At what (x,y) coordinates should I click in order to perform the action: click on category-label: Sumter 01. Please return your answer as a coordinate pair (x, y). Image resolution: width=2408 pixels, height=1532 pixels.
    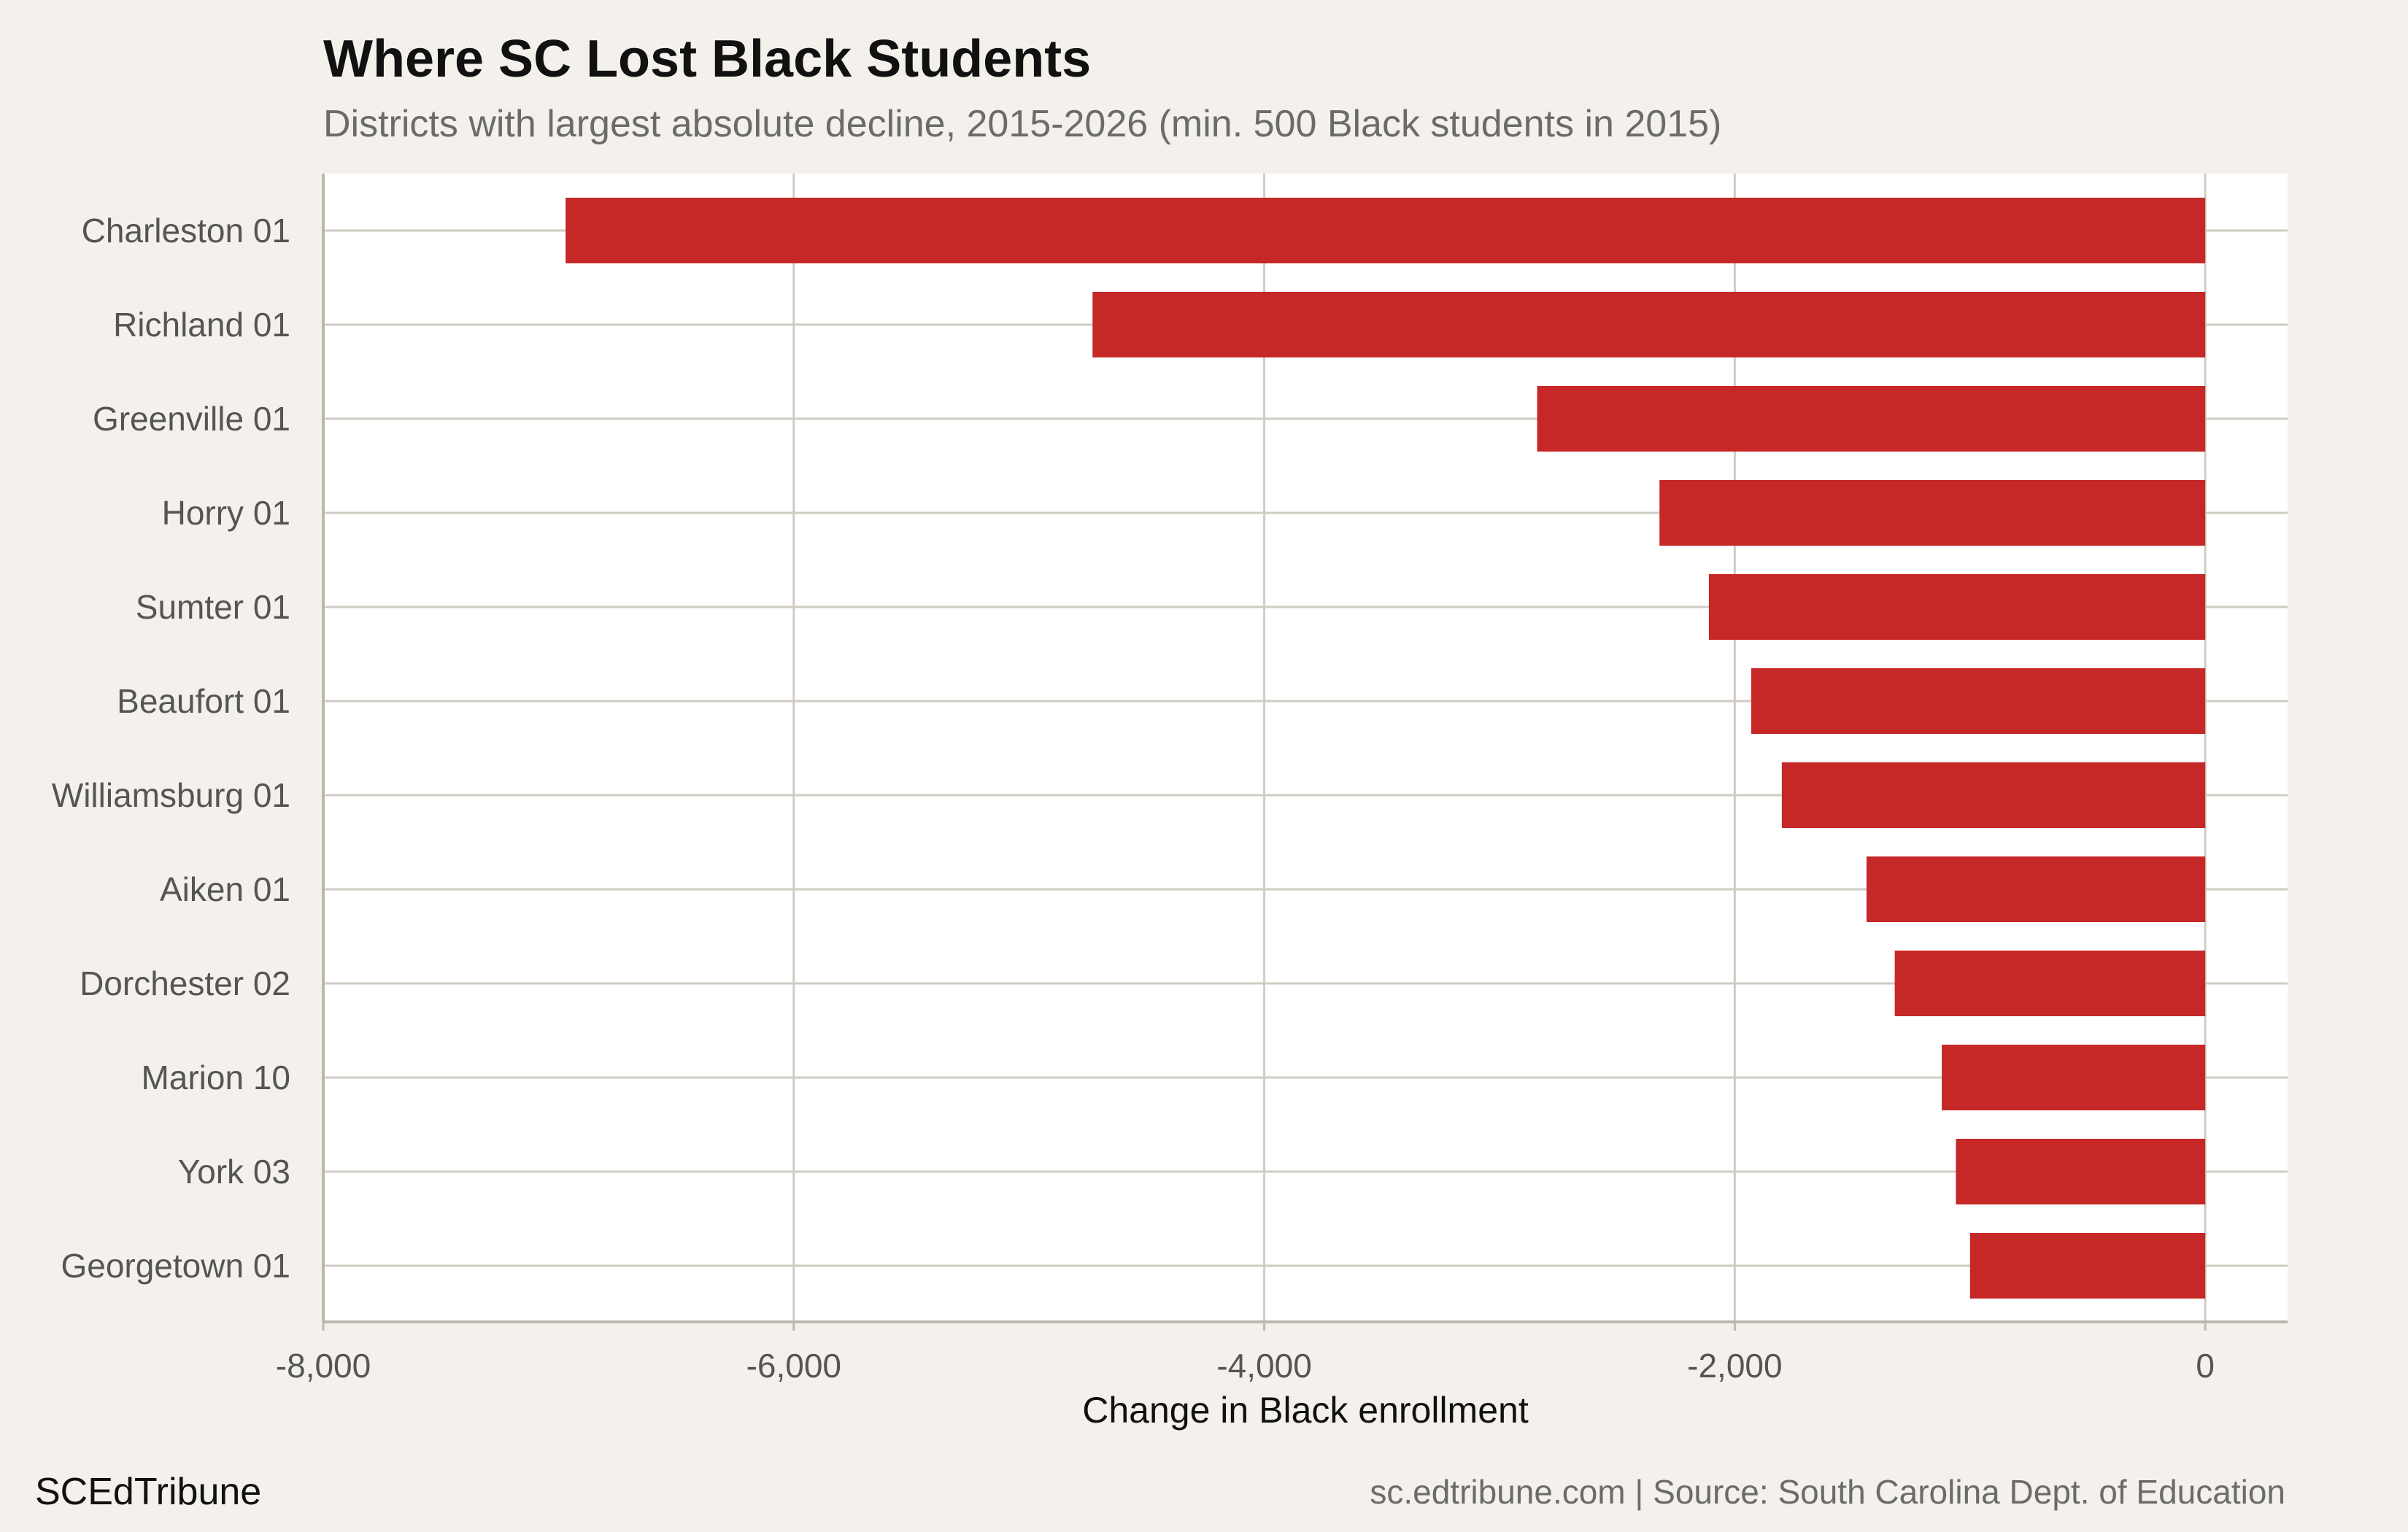
    Looking at the image, I should click on (213, 607).